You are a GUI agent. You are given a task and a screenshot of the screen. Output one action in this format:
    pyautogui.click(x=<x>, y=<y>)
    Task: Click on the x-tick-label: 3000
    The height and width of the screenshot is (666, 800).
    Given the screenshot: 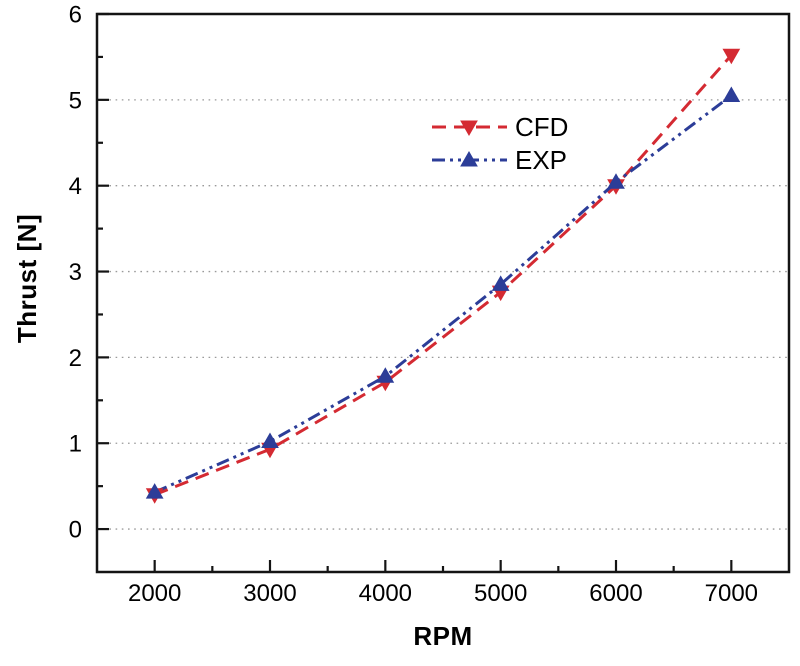 What is the action you would take?
    pyautogui.click(x=269, y=593)
    